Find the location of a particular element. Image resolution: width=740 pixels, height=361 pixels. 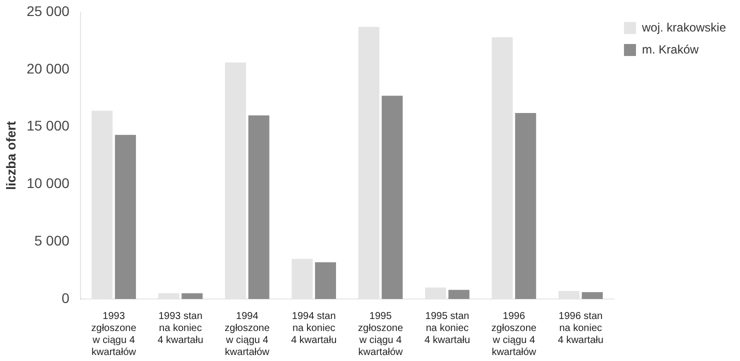

x-tick-label: 1994 zgłoszone w ciągu 4 kwartałów is located at coordinates (247, 334).